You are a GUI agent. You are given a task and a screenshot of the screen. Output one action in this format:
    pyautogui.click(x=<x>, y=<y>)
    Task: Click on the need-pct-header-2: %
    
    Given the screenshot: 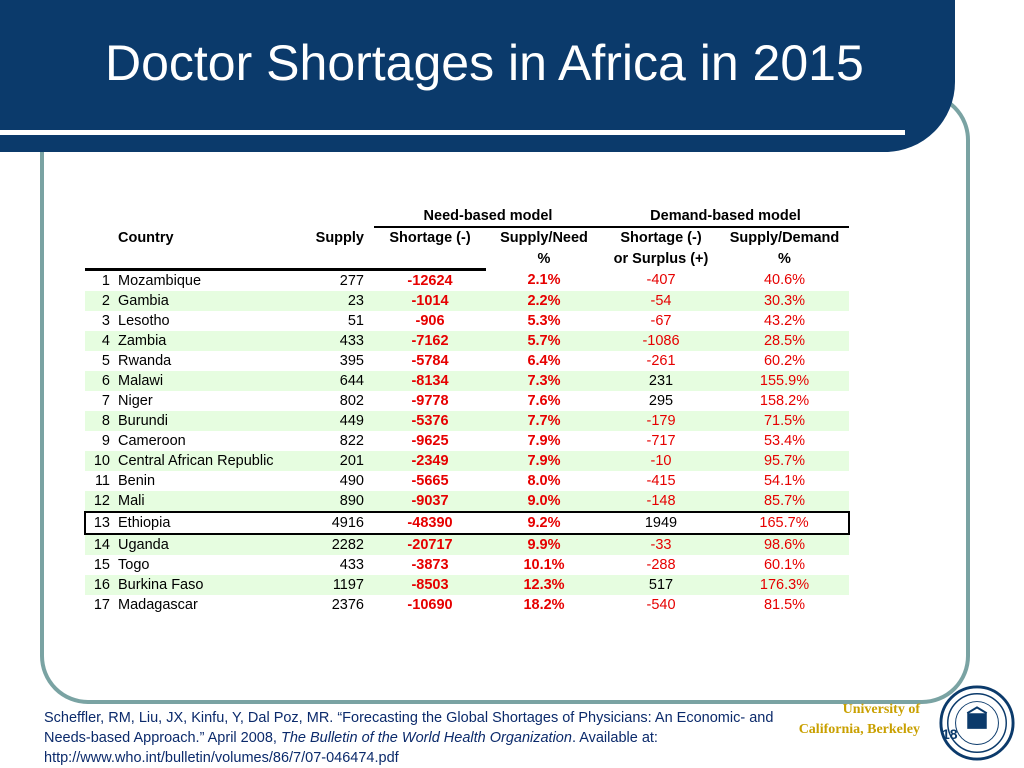 What is the action you would take?
    pyautogui.click(x=544, y=258)
    